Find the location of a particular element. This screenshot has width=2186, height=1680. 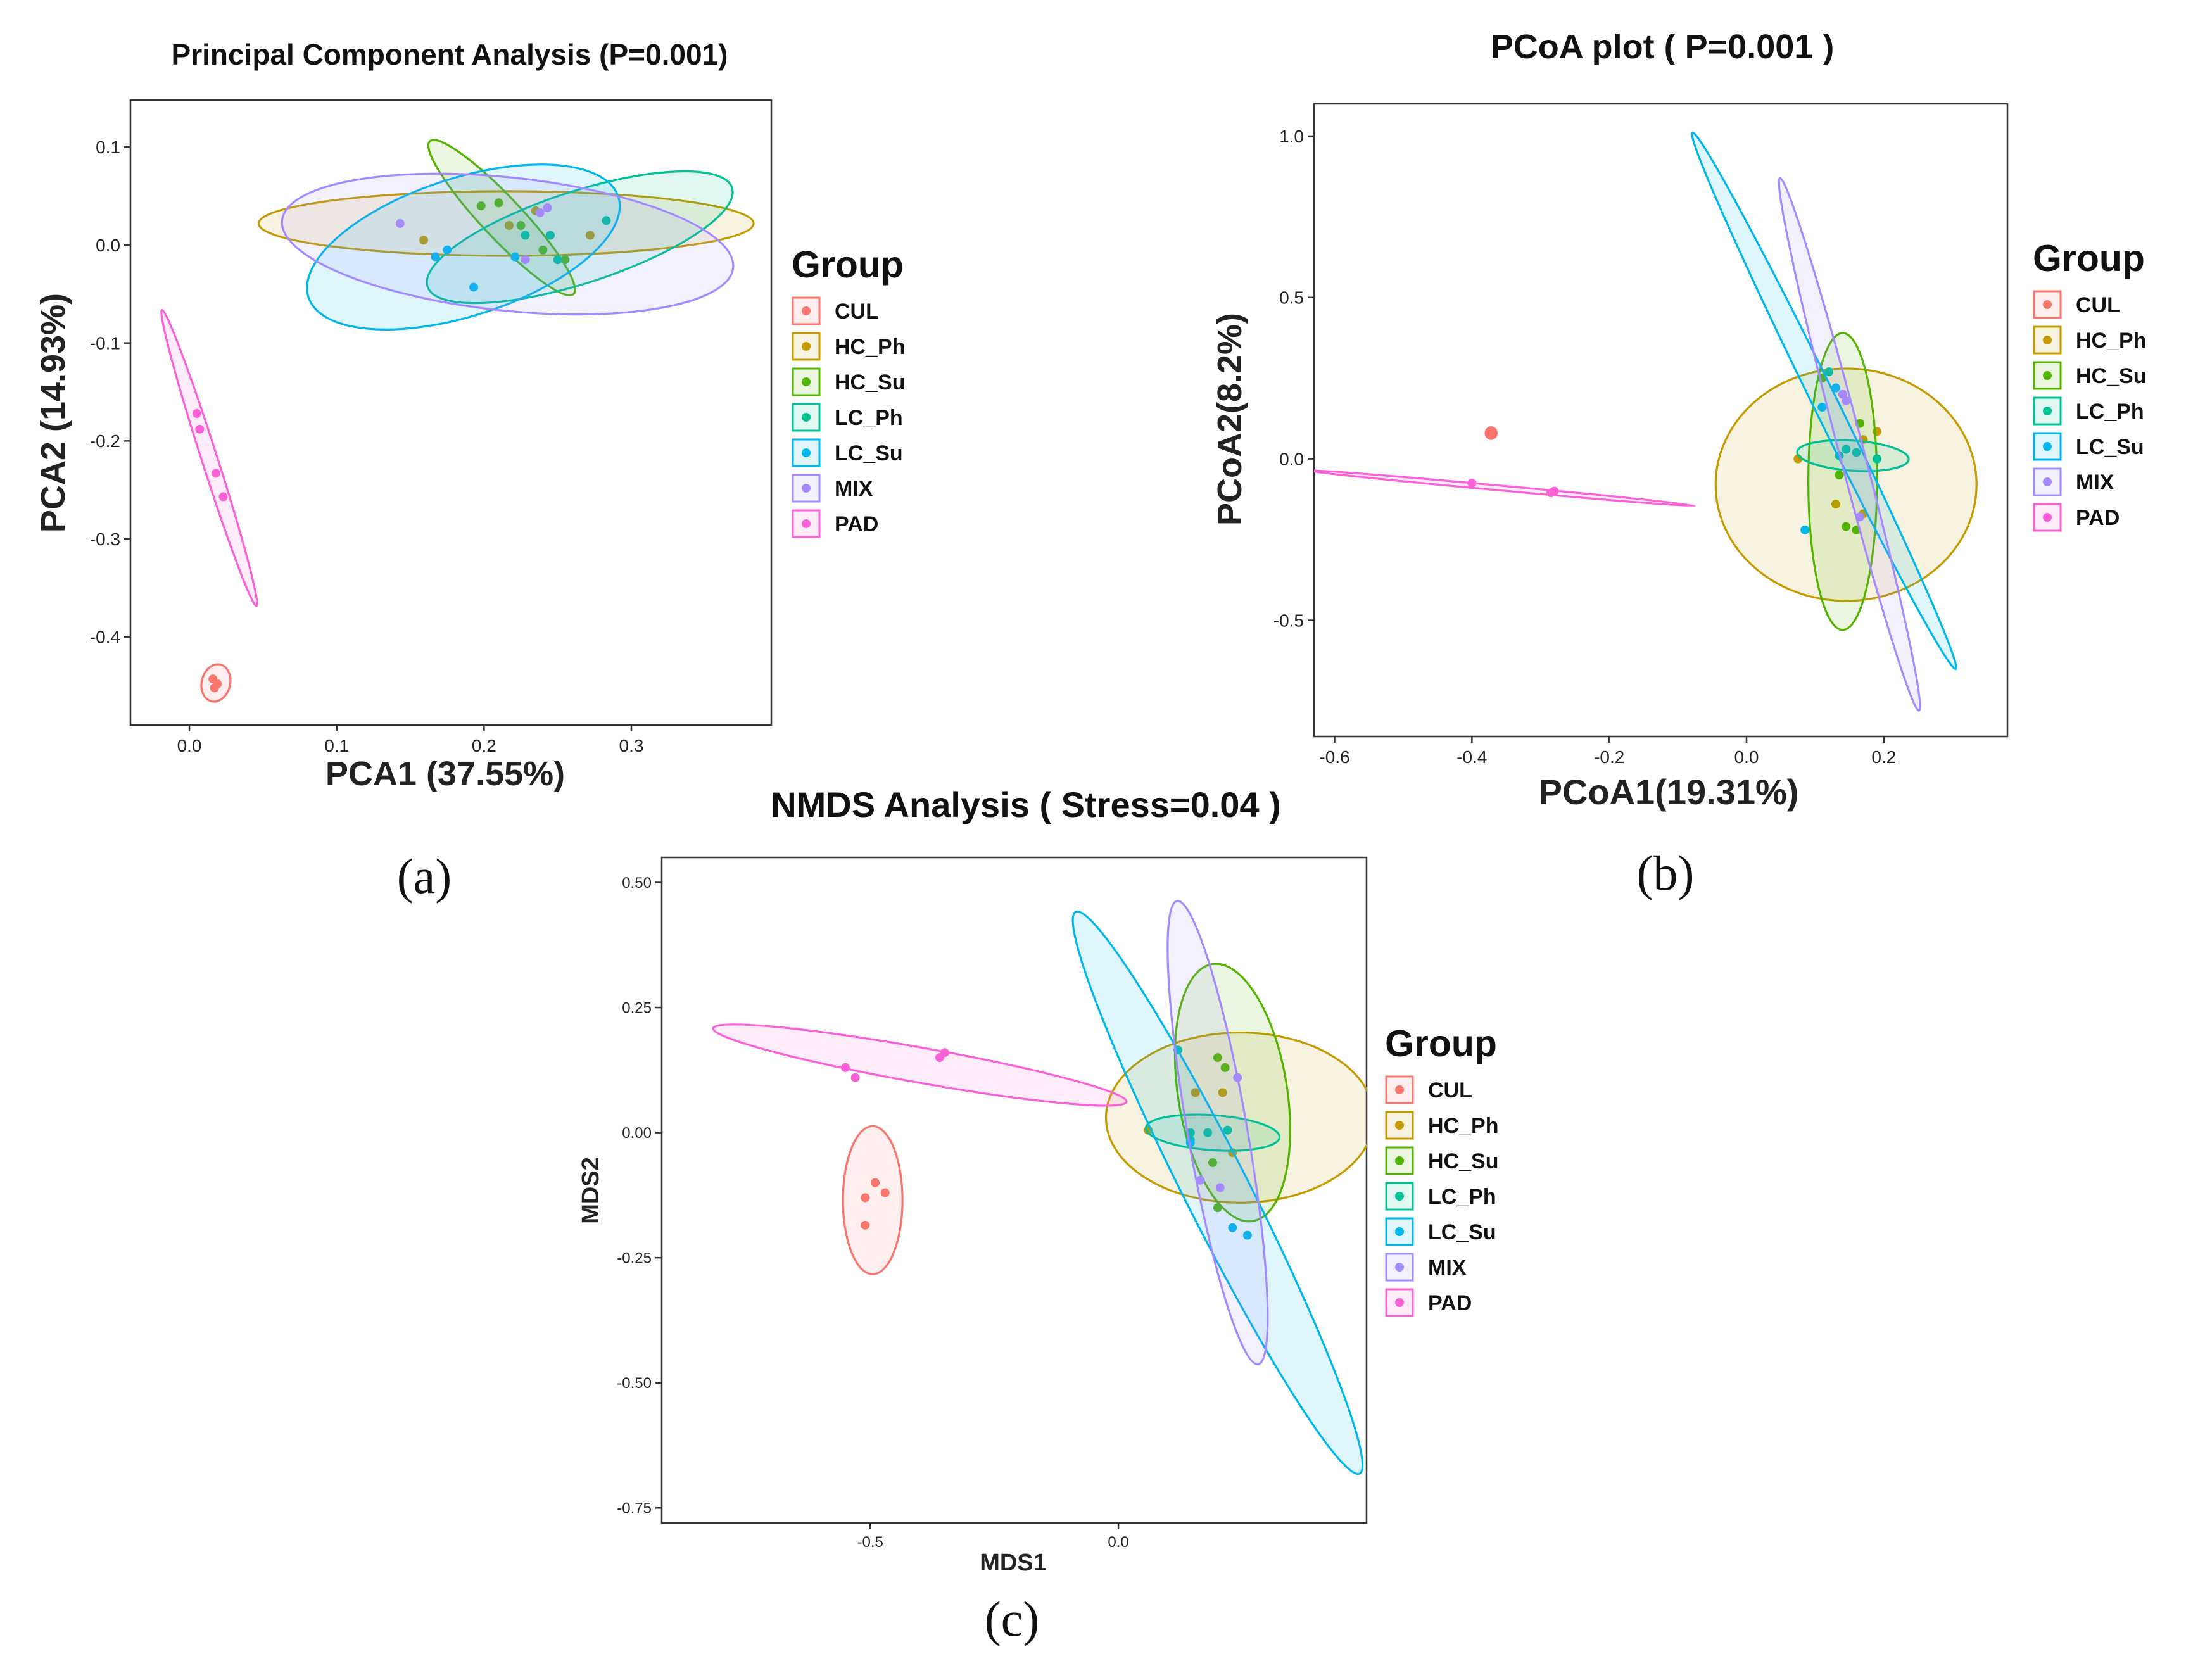

y-tick-label: -0.4 is located at coordinates (105, 637).